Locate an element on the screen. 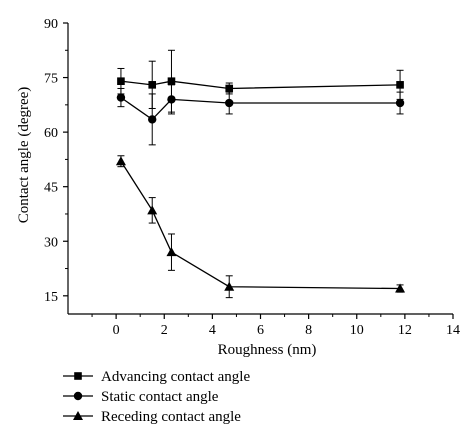 Image resolution: width=474 pixels, height=445 pixels. x-tick-label: 2 is located at coordinates (164, 330).